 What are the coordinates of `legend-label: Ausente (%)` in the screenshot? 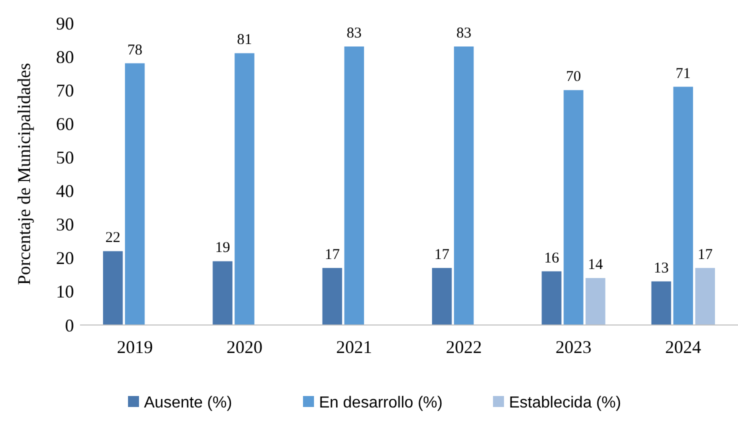 It's located at (188, 403).